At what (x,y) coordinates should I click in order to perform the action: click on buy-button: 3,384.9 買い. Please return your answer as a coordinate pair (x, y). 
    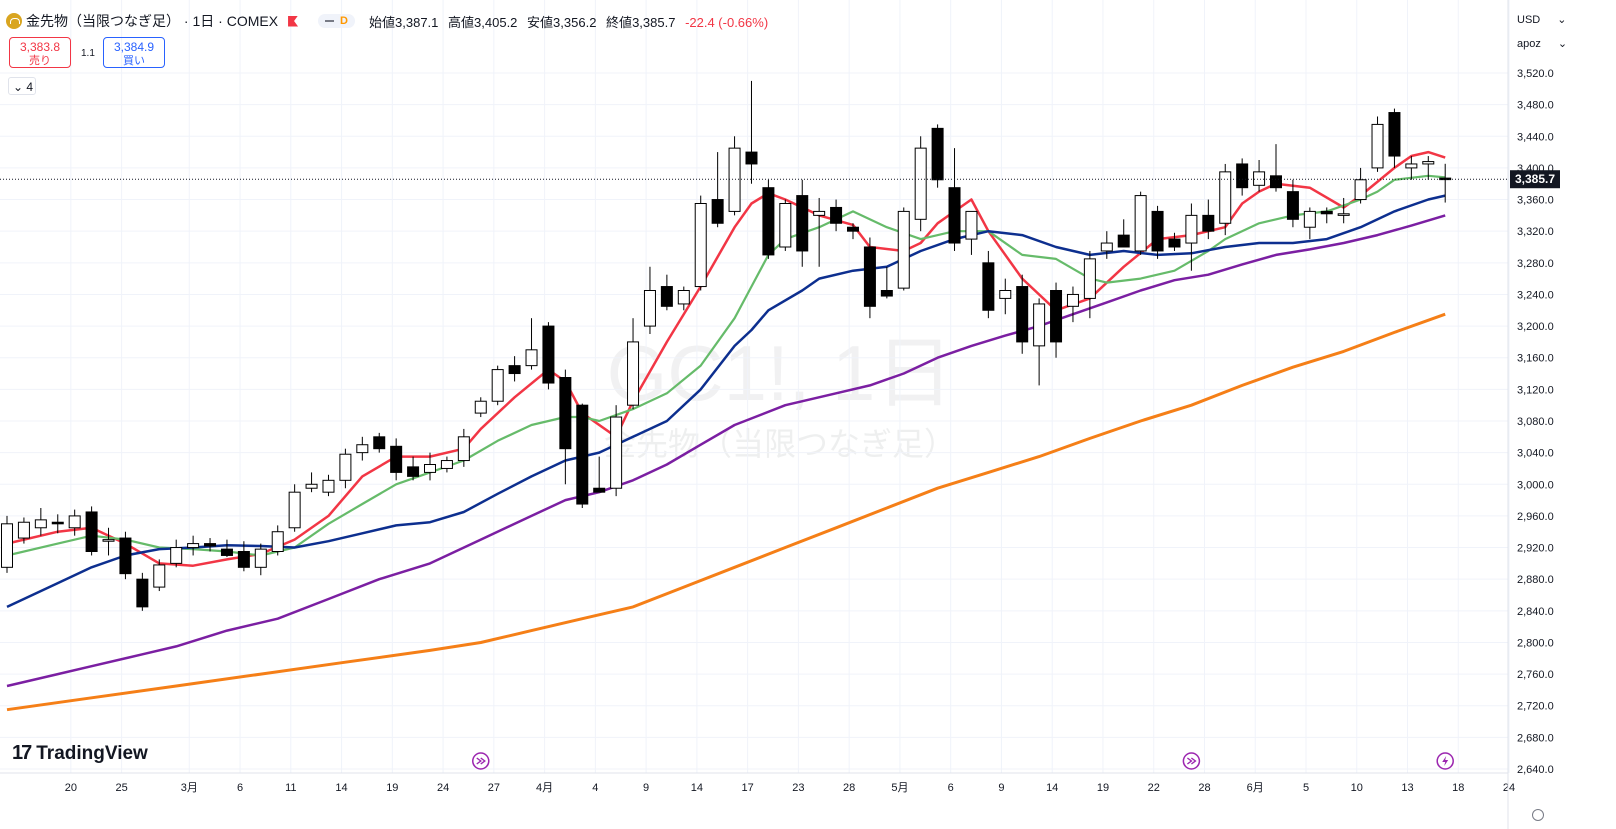
    Looking at the image, I should click on (134, 52).